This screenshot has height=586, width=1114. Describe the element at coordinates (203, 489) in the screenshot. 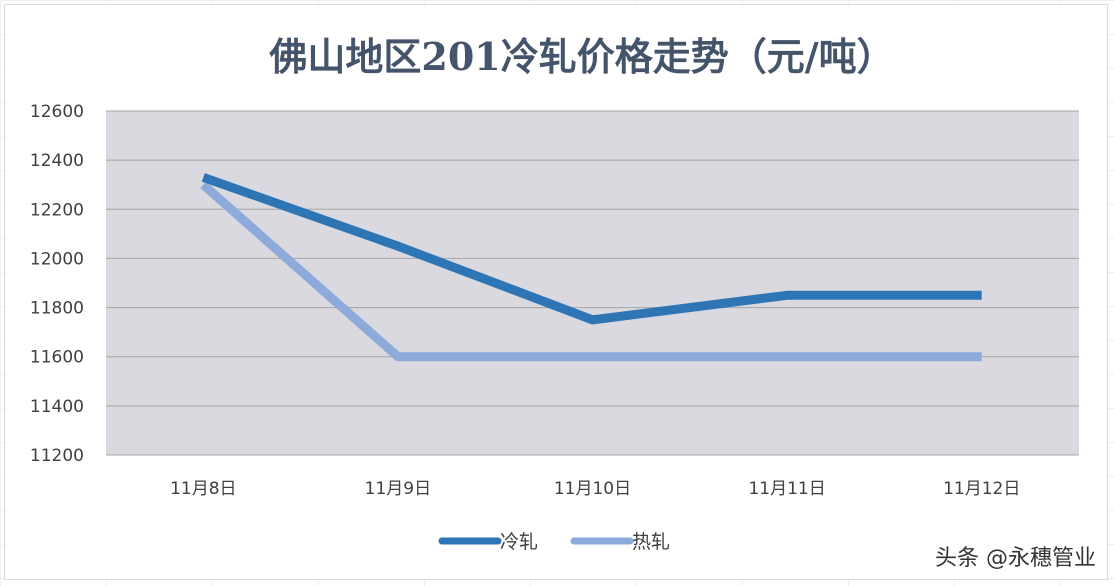

I see `x-tick-label: 11月8日` at that location.